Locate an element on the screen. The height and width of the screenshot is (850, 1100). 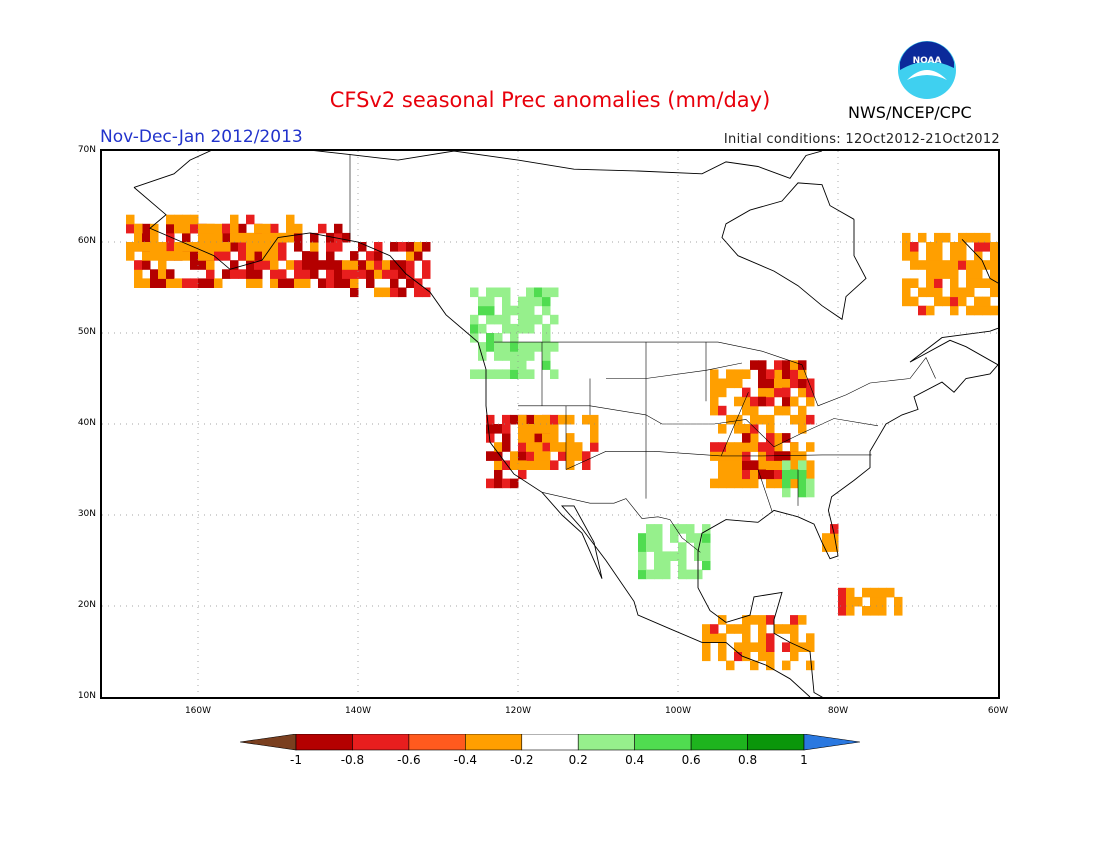
anomaly-region-central-america is located at coordinates (758, 643).